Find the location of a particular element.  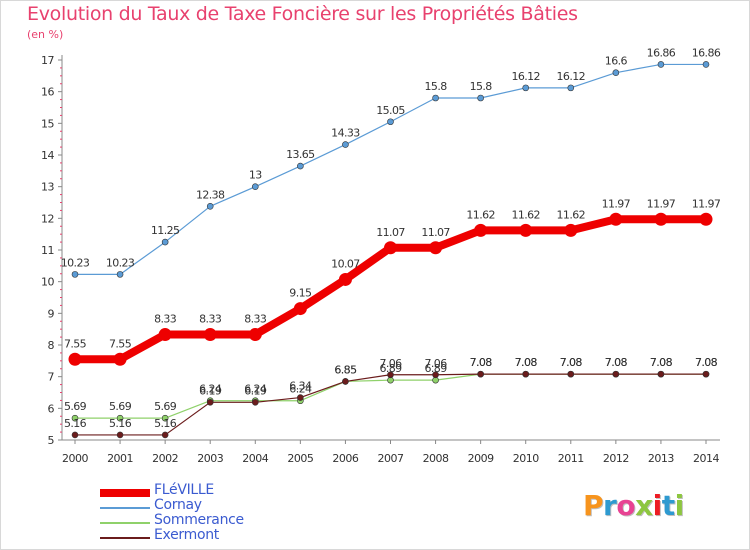

legend-label: FLéVILLE is located at coordinates (184, 490).